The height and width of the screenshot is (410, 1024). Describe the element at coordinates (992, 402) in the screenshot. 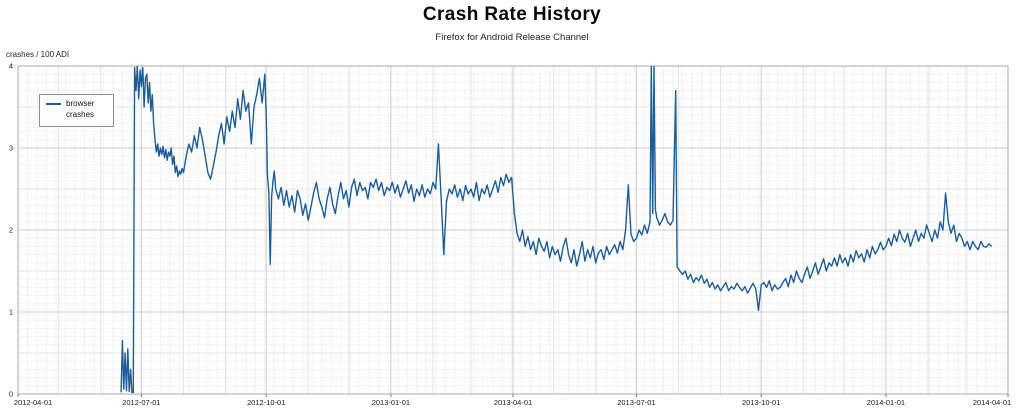

I see `svg-text: 2014-04-01` at that location.